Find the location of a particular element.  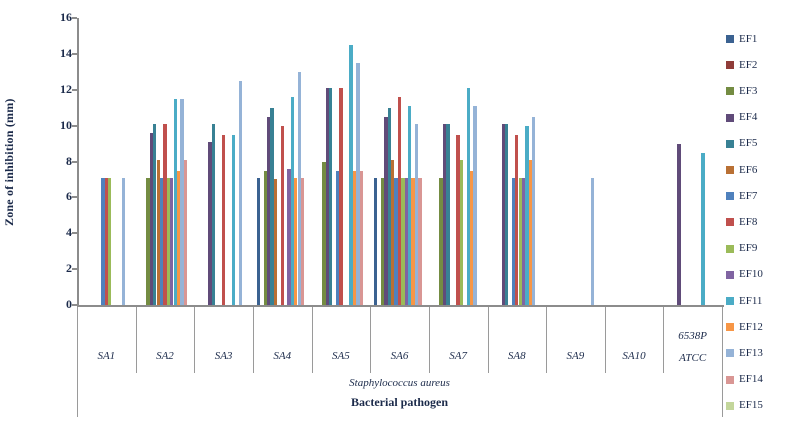

legend-swatch-icon-EF12 is located at coordinates (730, 327).